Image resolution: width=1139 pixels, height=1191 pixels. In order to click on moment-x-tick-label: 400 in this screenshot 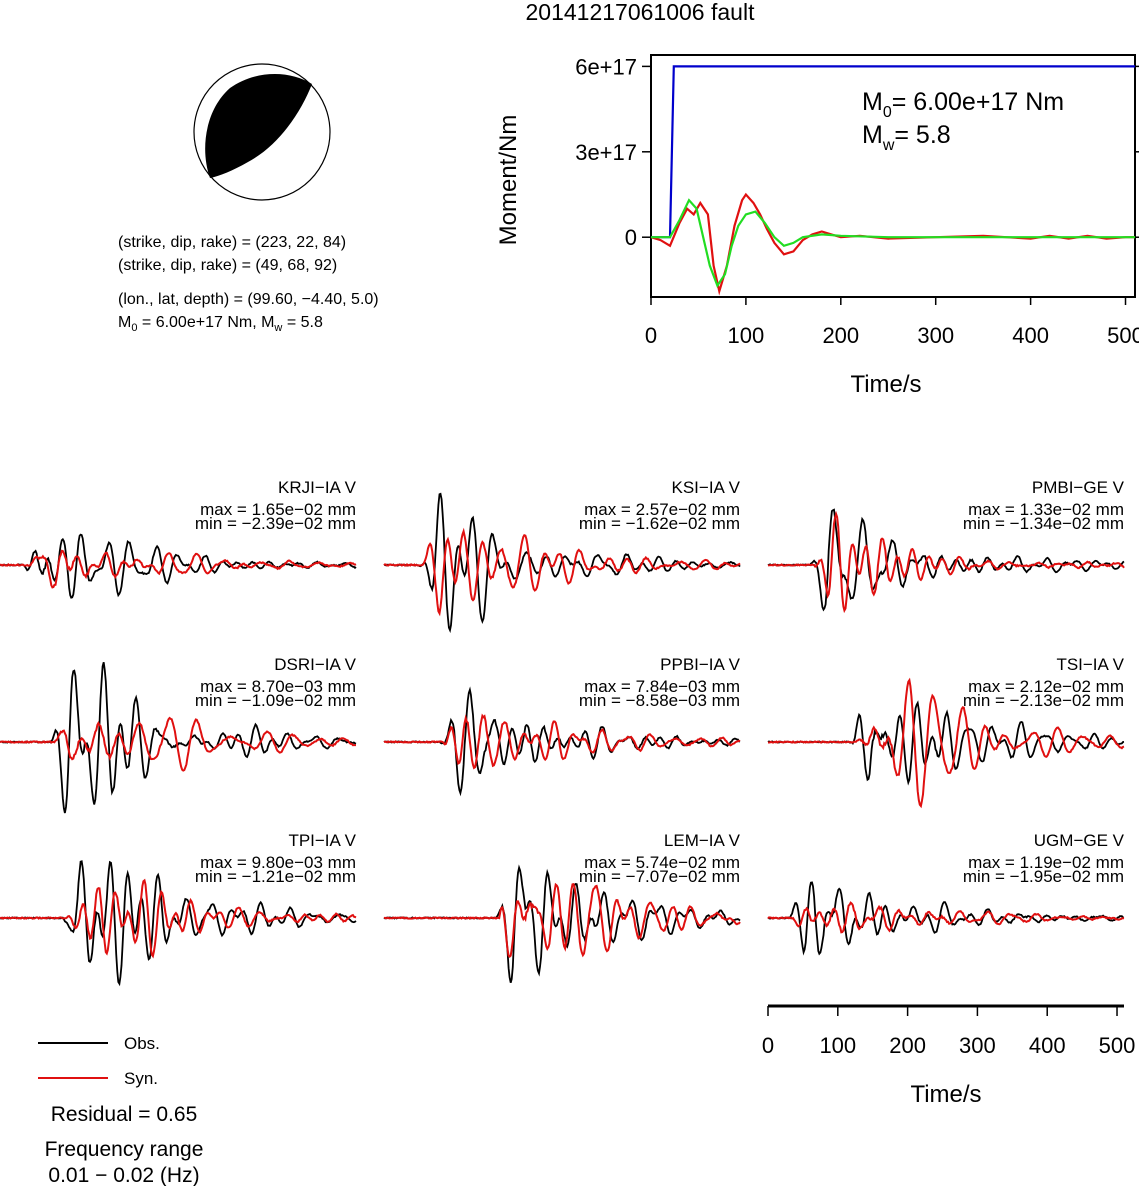, I will do `click(1030, 335)`.